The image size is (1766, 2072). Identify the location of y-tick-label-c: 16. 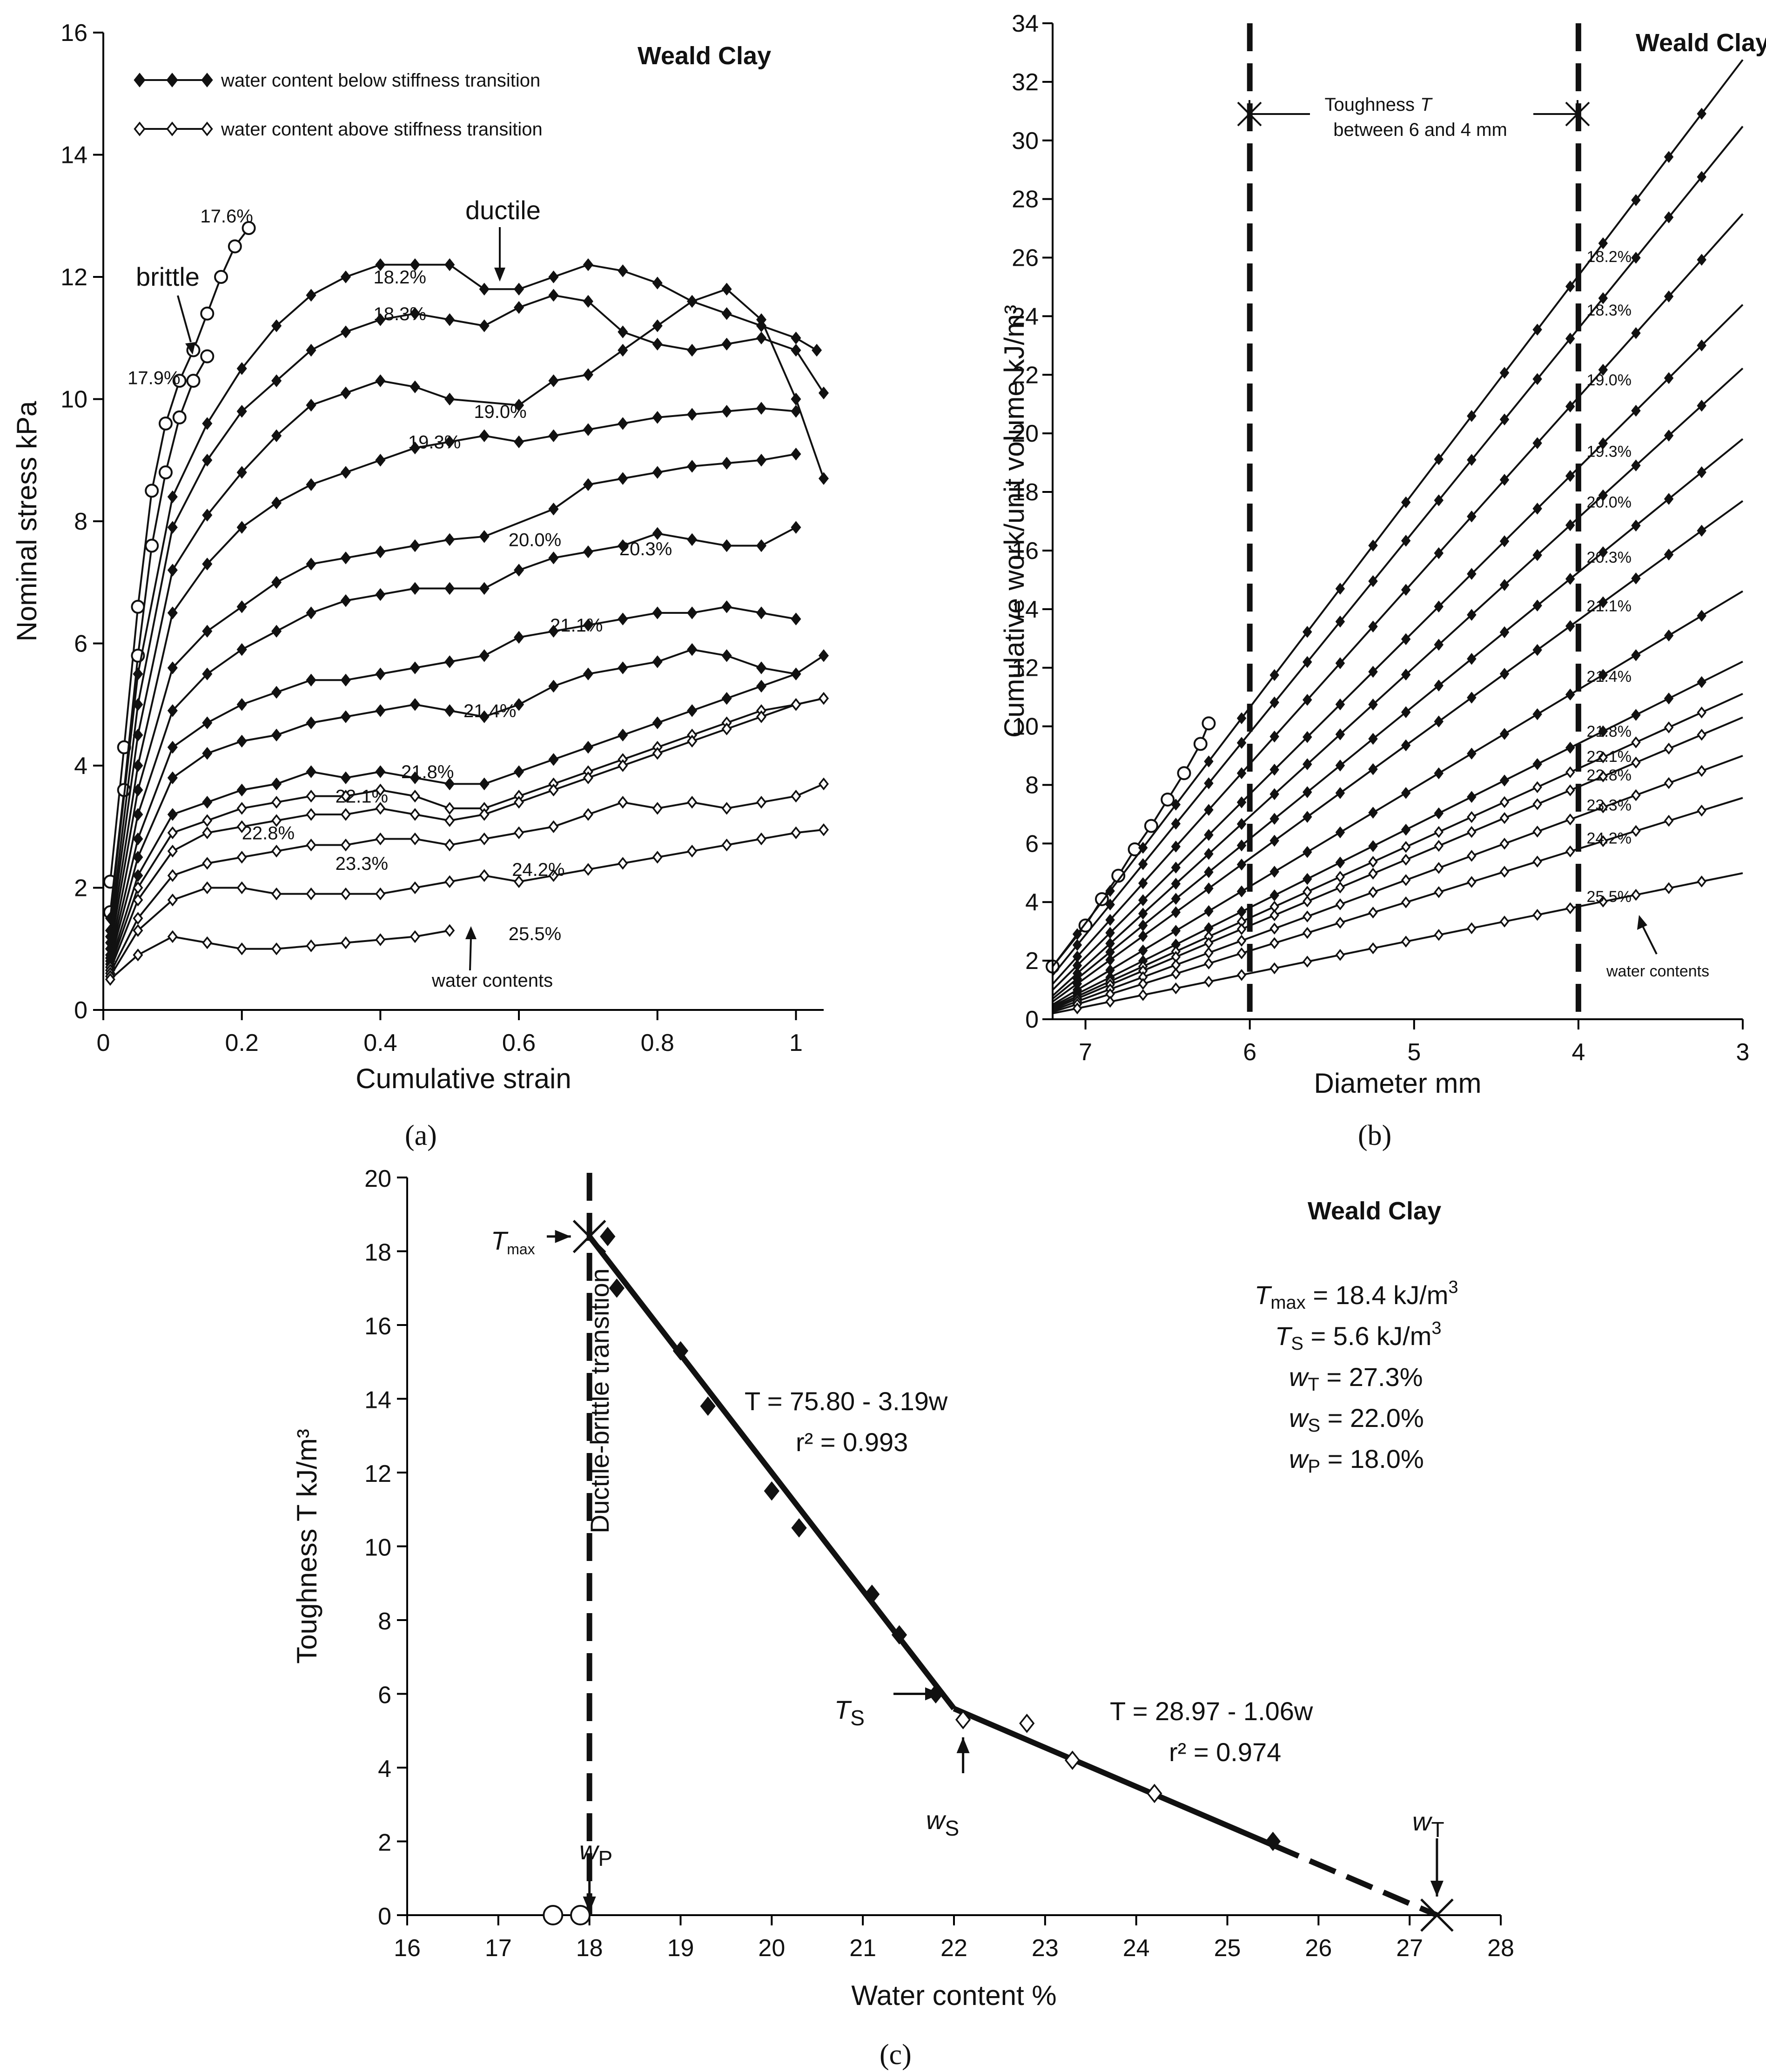
(377, 1326).